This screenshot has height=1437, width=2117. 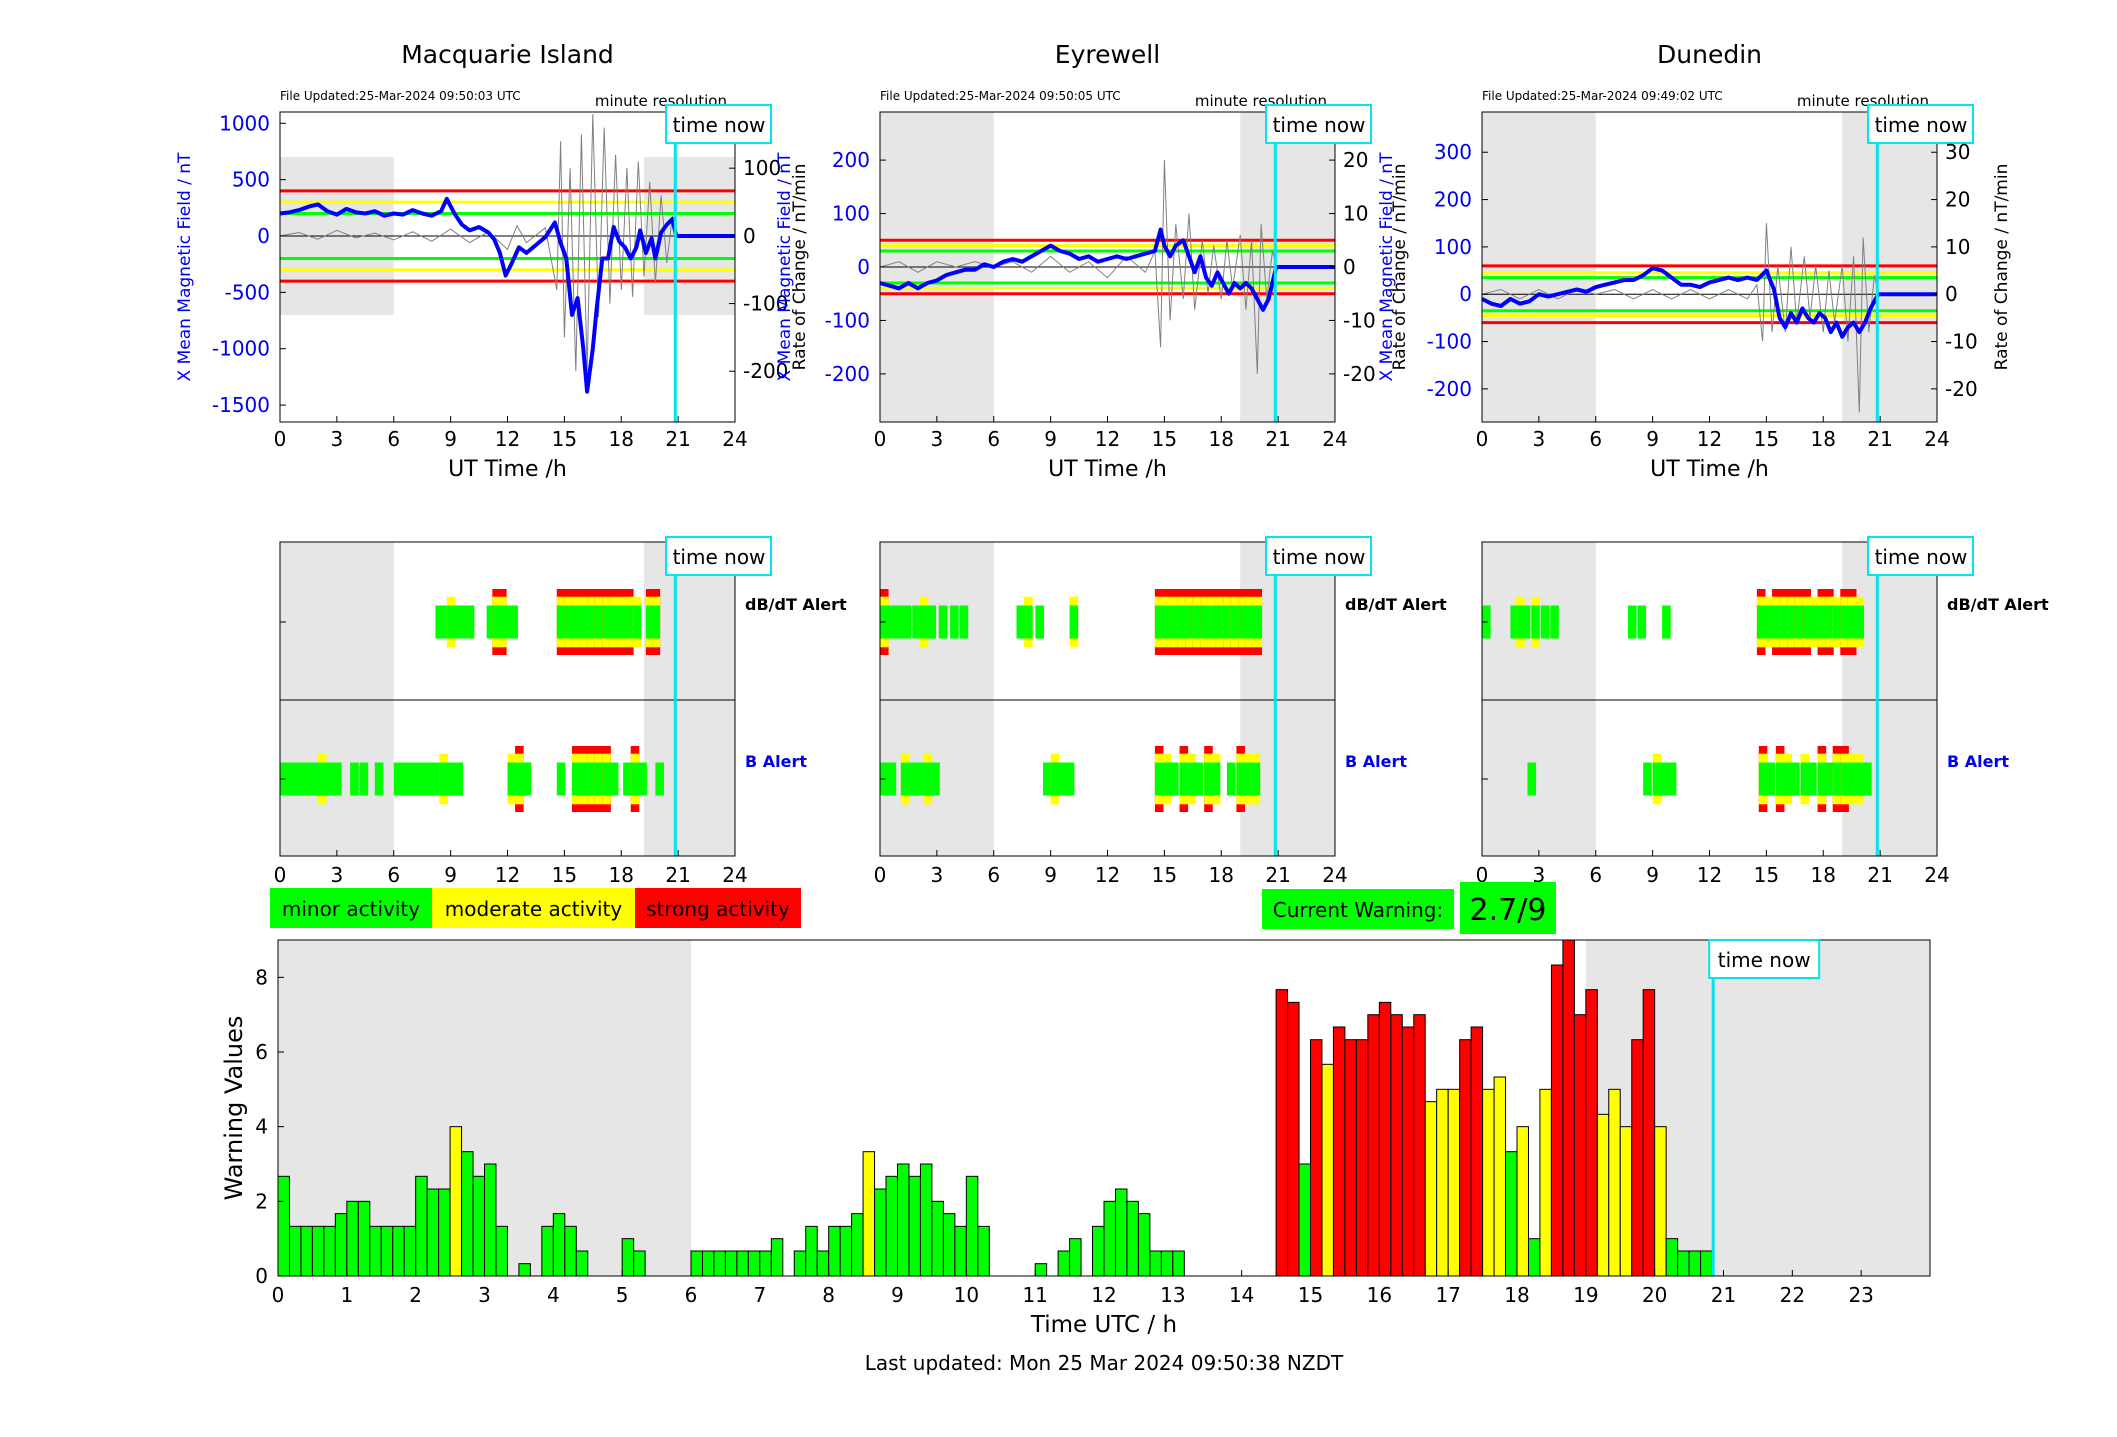 I want to click on y-tick-label: 2, so click(x=261, y=1201).